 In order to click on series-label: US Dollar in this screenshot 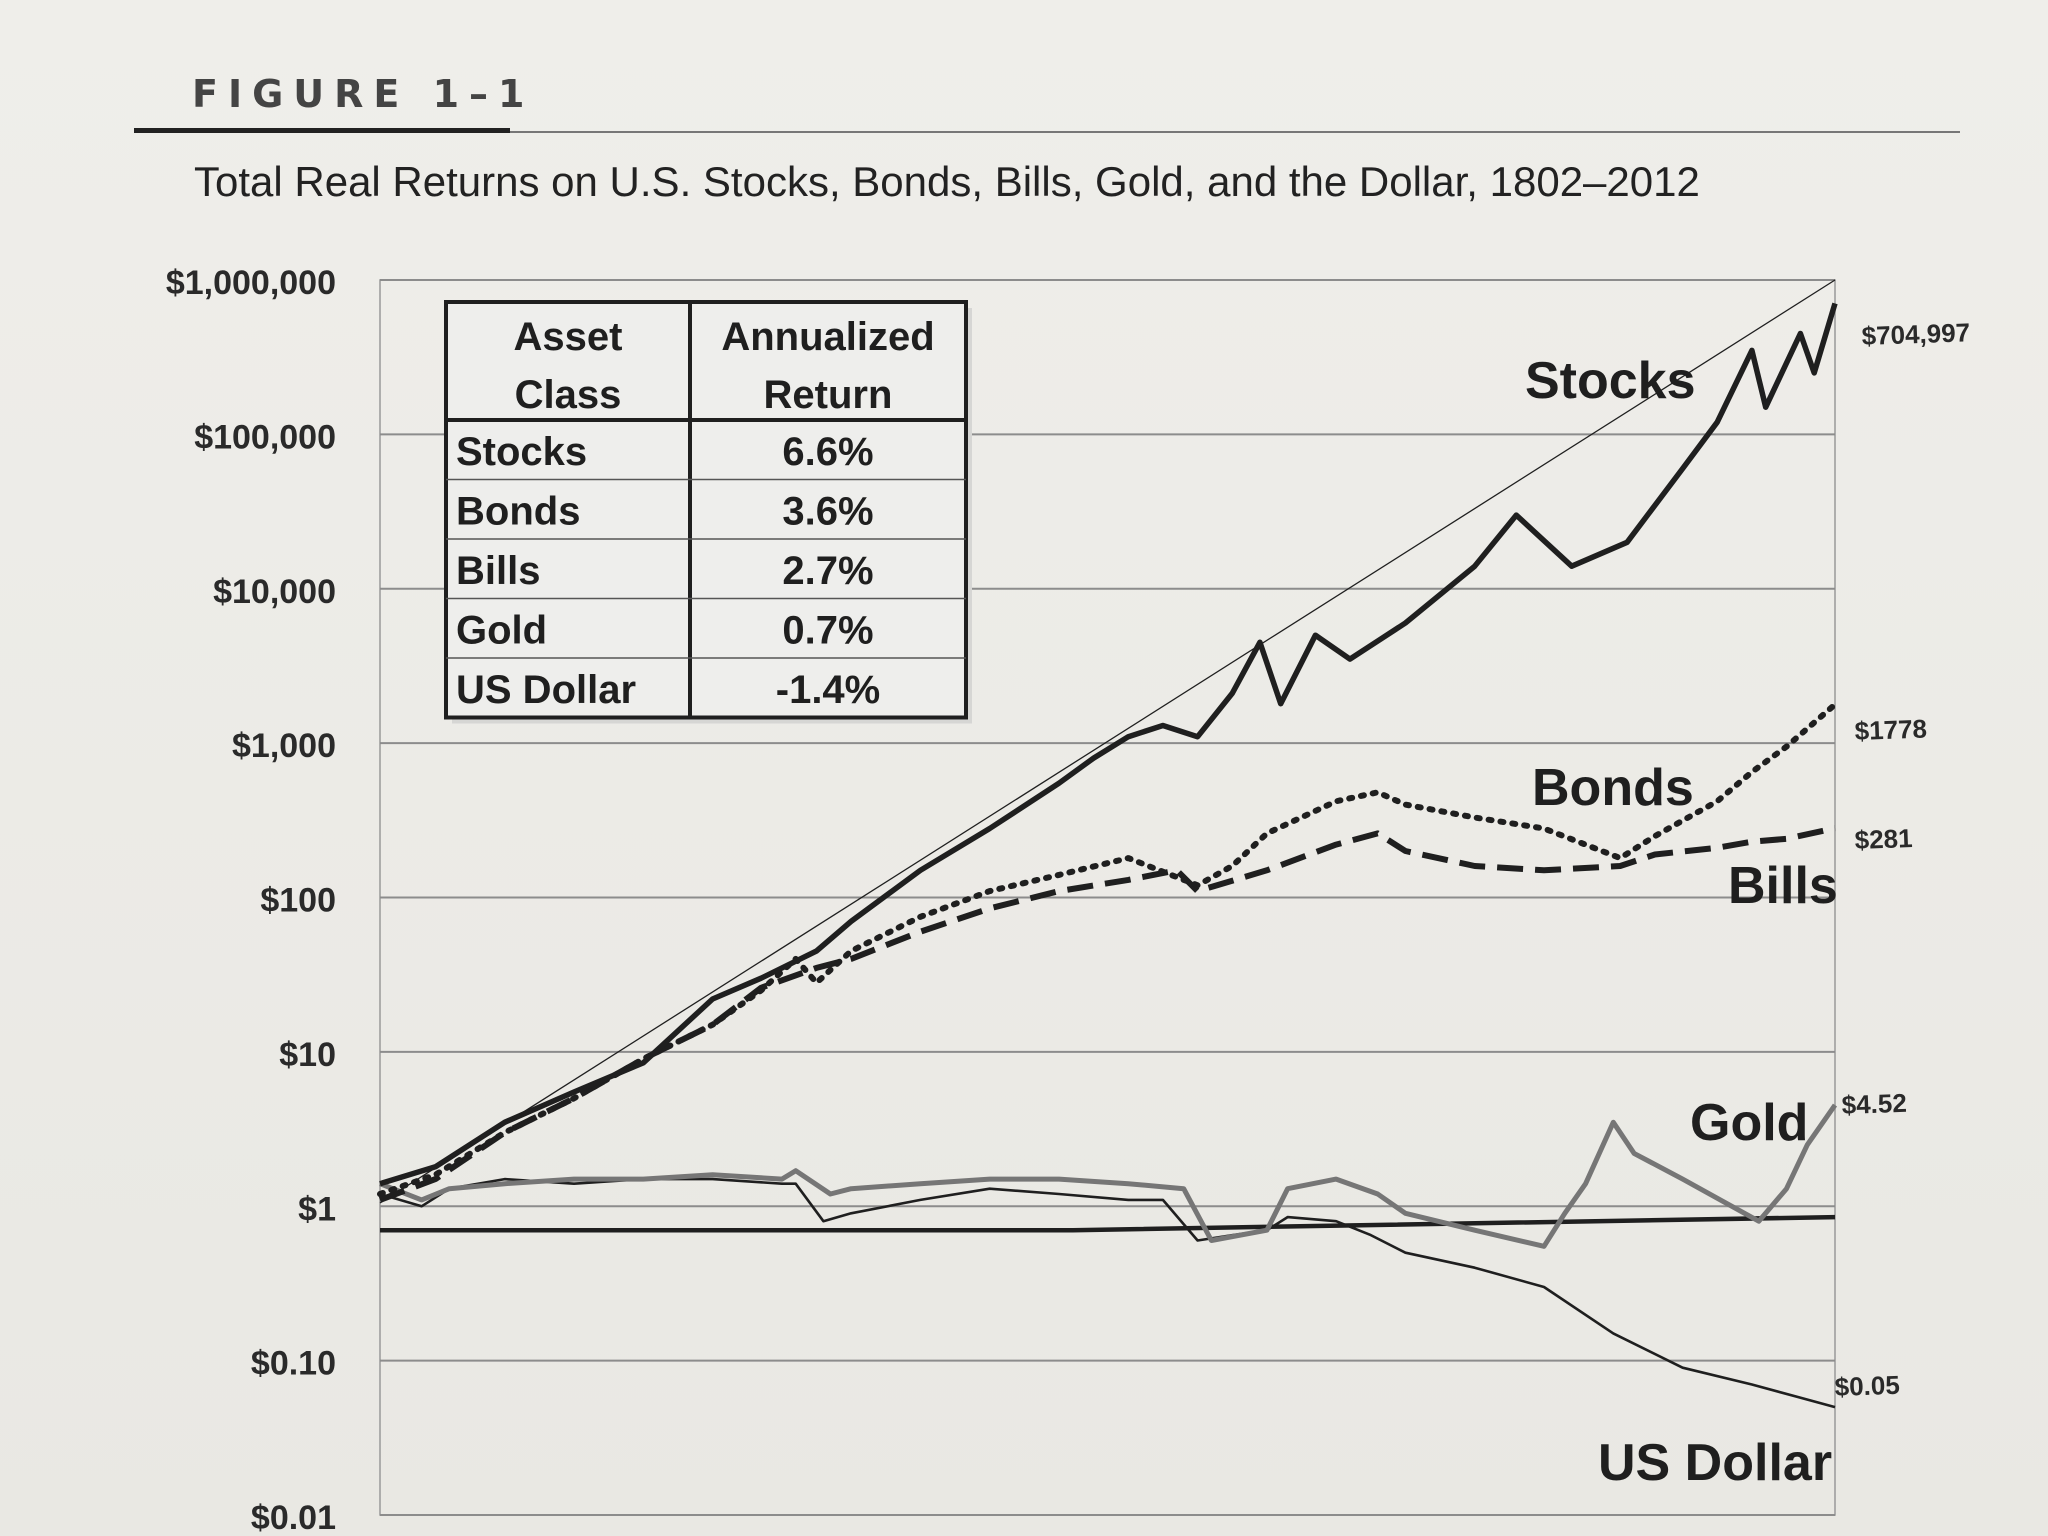, I will do `click(1715, 1463)`.